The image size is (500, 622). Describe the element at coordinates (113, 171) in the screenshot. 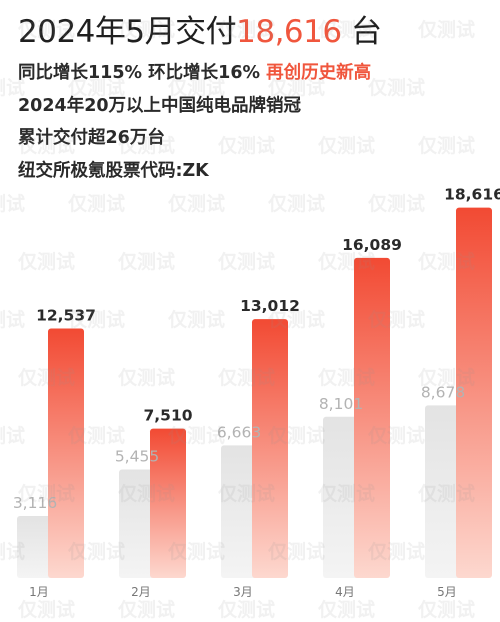

I see `stock-code-line: 纽交所极氪股票代码:ZK` at that location.